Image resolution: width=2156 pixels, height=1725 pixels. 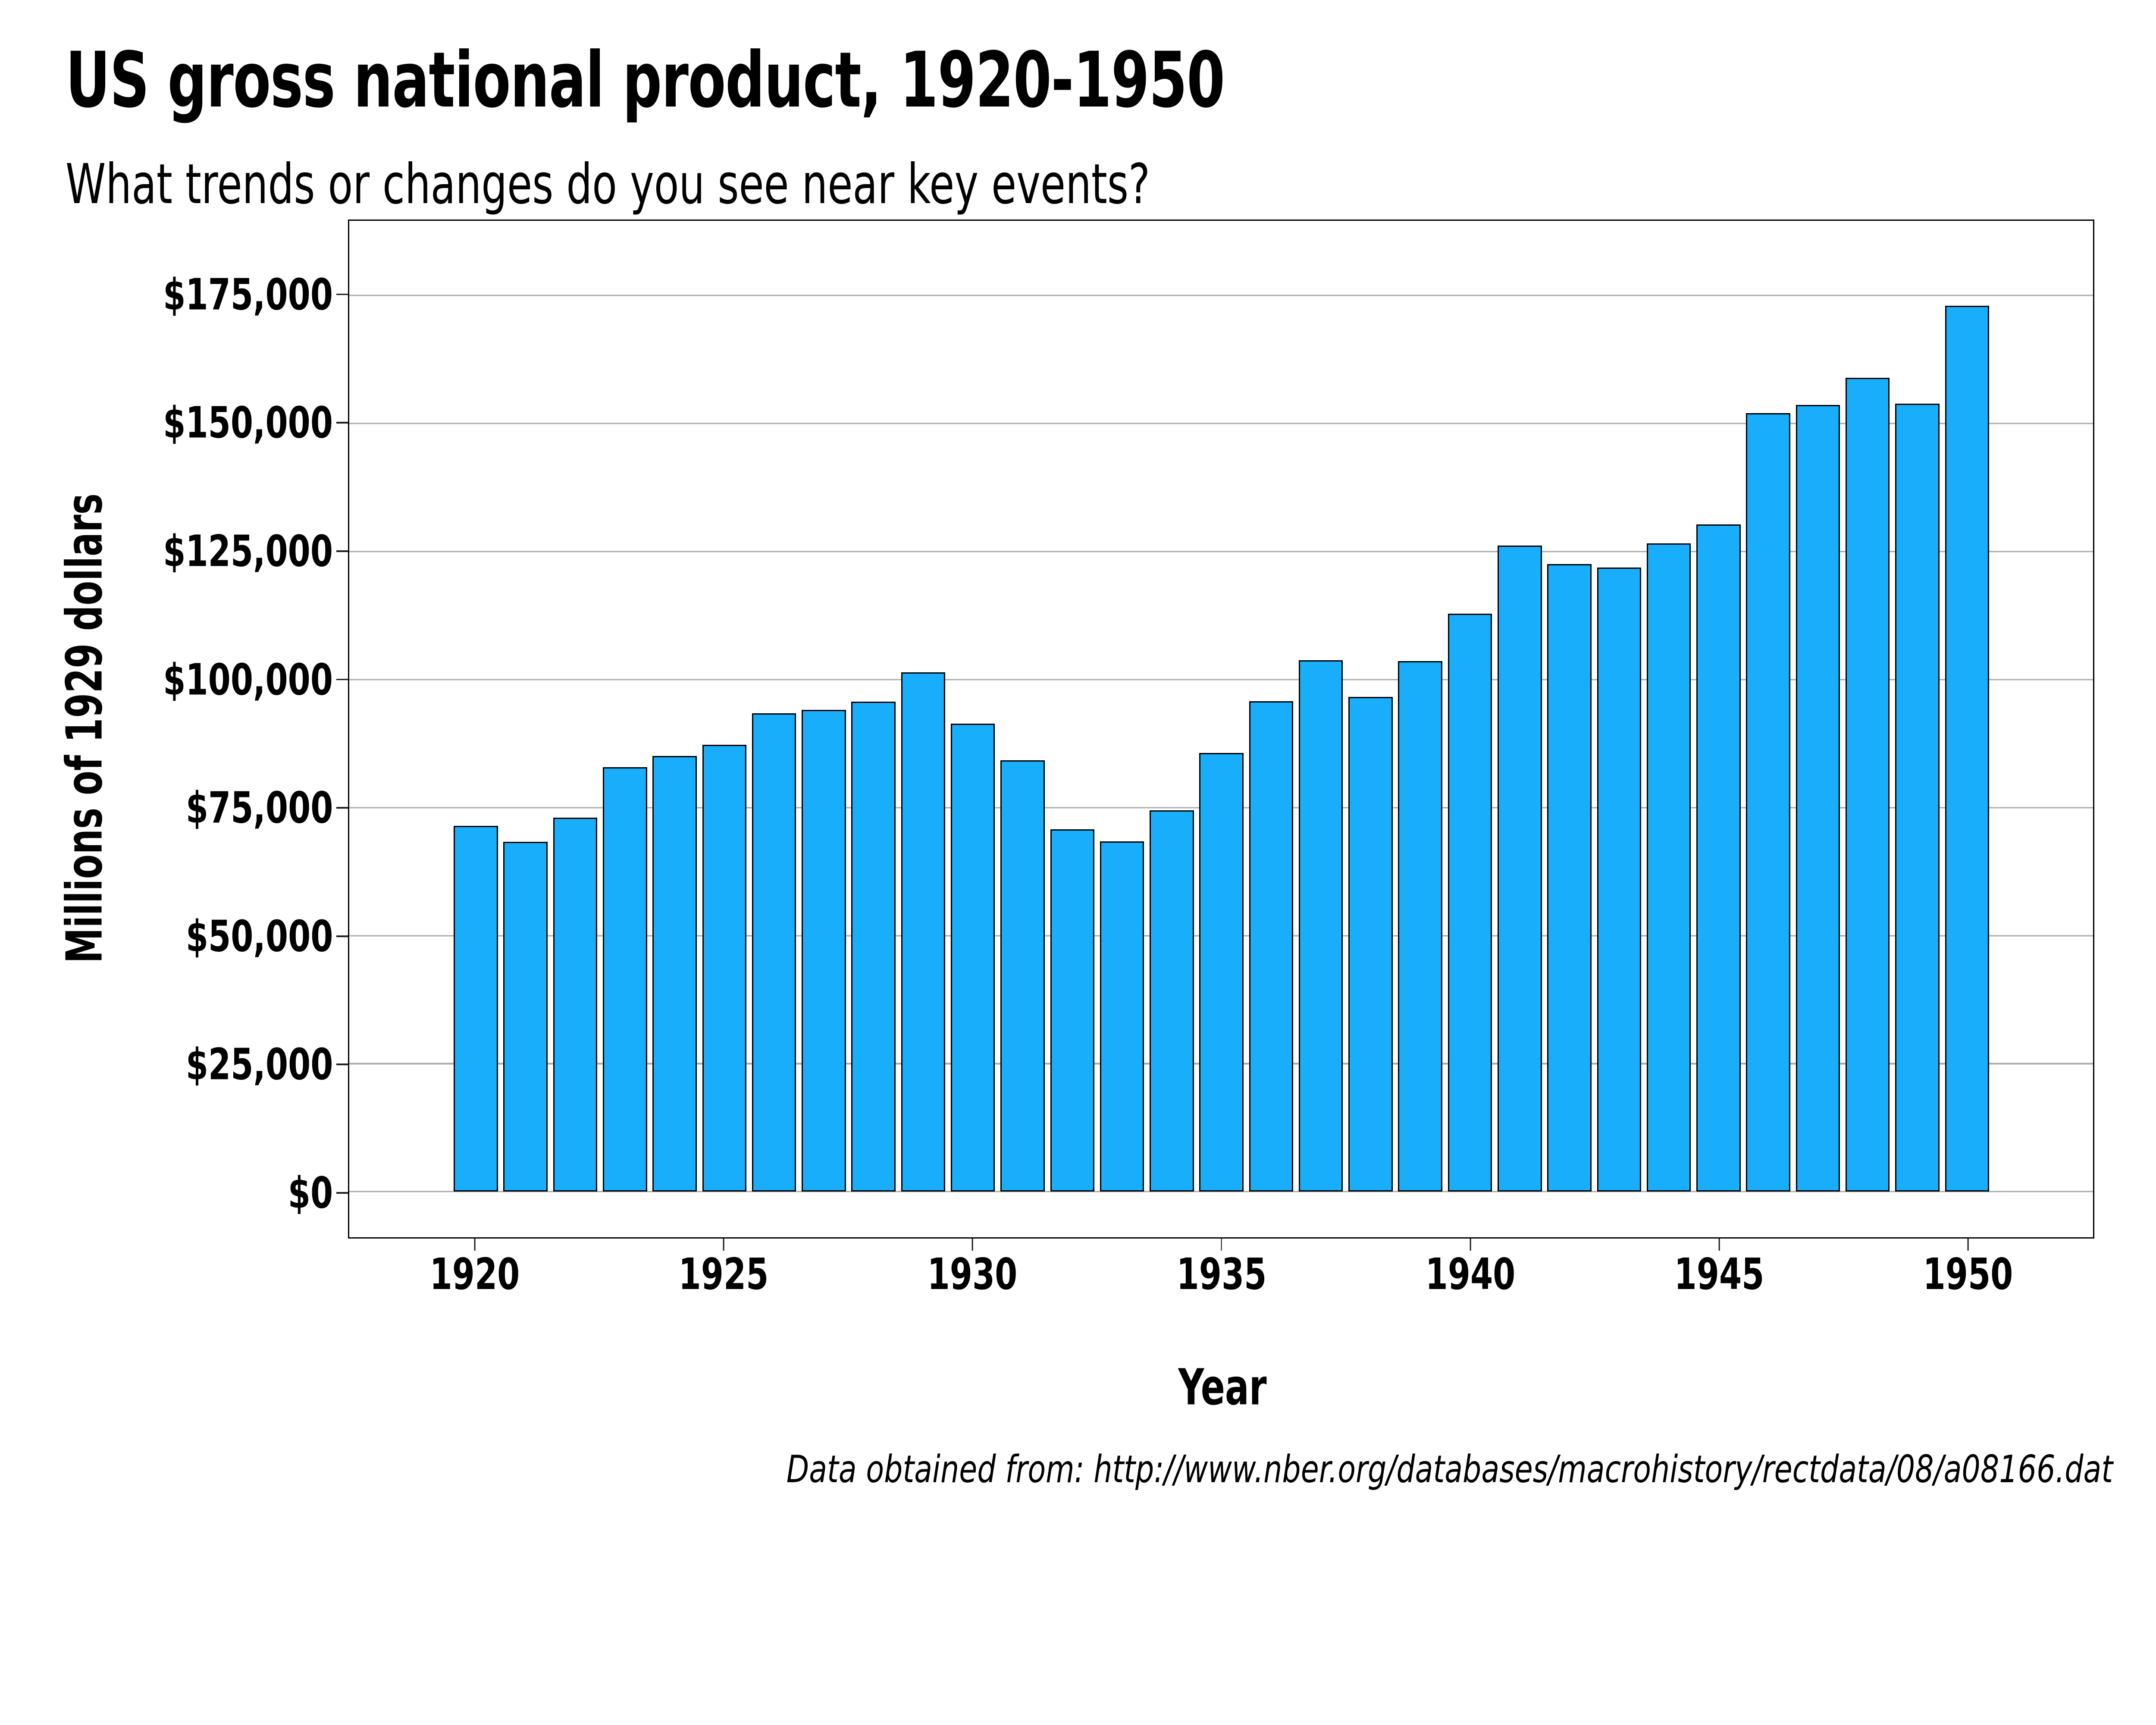 What do you see at coordinates (1470, 1275) in the screenshot?
I see `x-tick-label-1940: 1940` at bounding box center [1470, 1275].